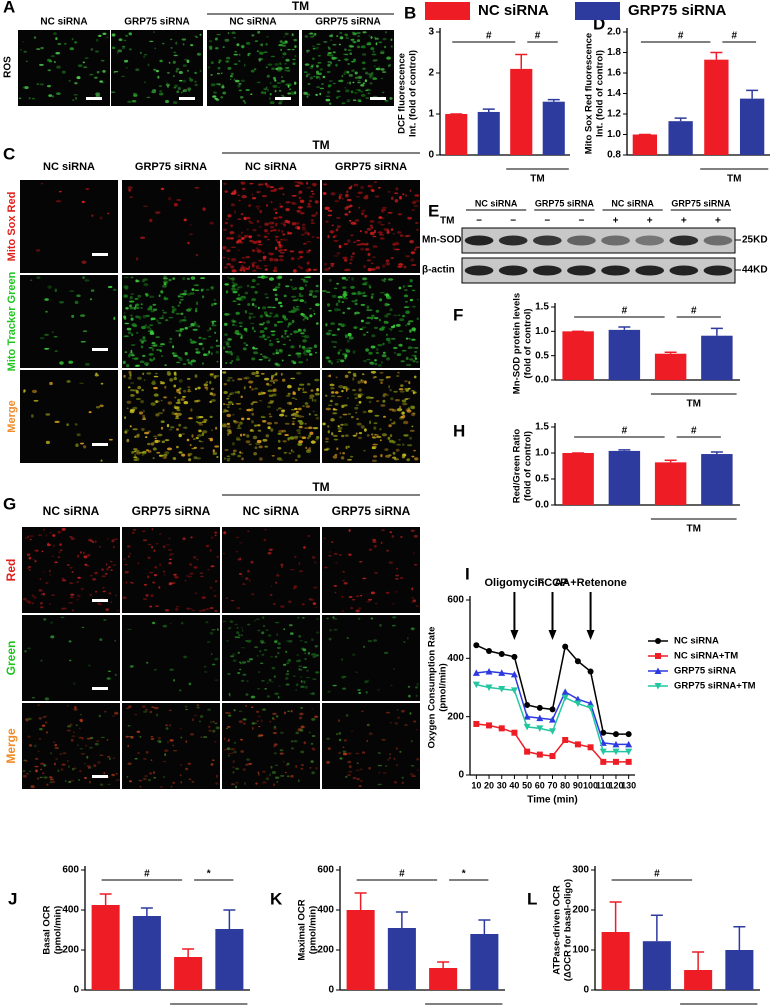  I want to click on y-axis-label: (pmol/min), so click(313, 930).